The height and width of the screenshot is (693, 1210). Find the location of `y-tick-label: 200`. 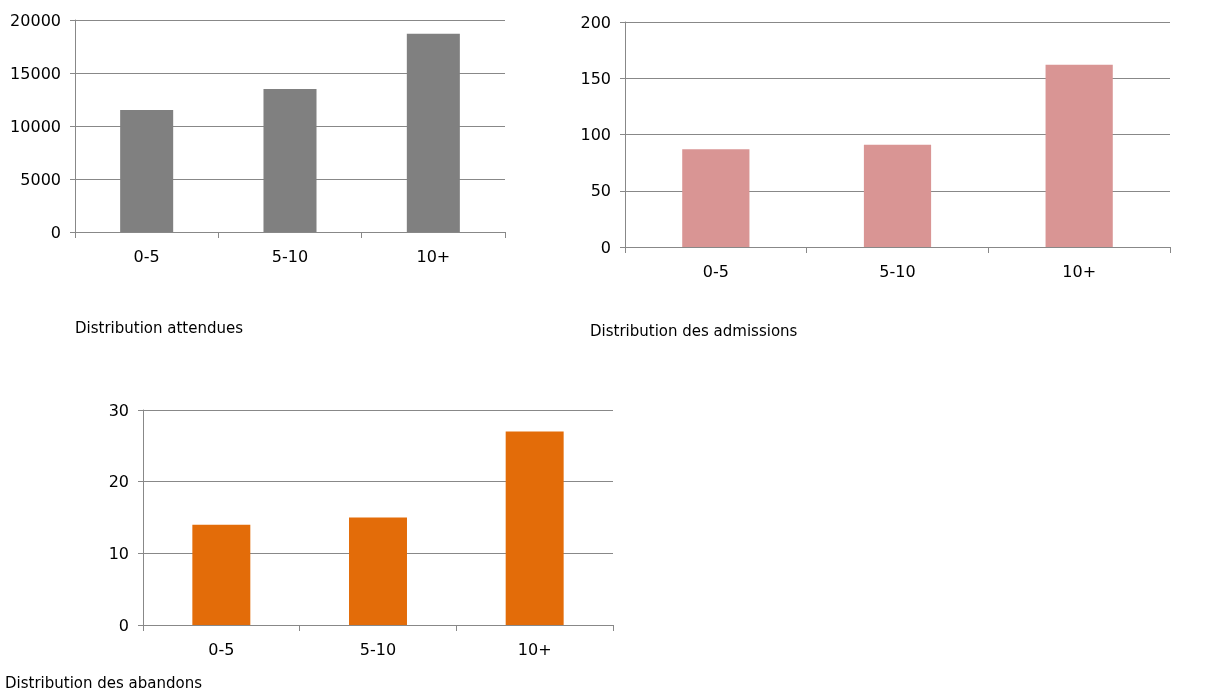

y-tick-label: 200 is located at coordinates (595, 22).